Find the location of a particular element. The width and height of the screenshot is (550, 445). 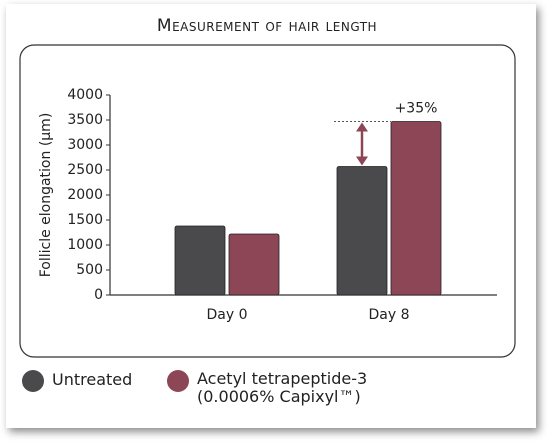

x-tick-label: Day 0 is located at coordinates (226, 315).